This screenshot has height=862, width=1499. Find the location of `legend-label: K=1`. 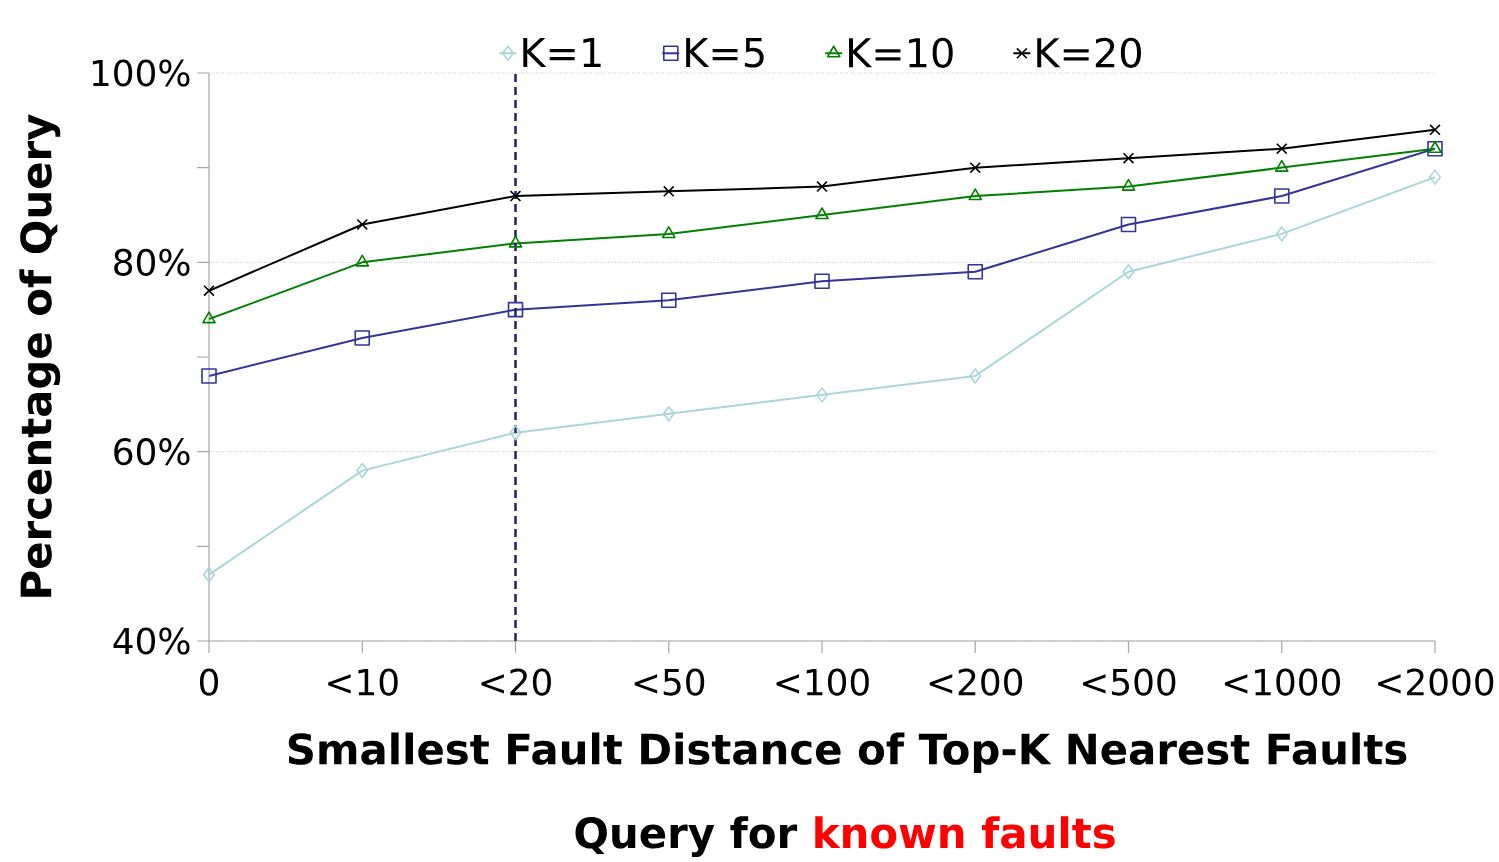

legend-label: K=1 is located at coordinates (562, 53).